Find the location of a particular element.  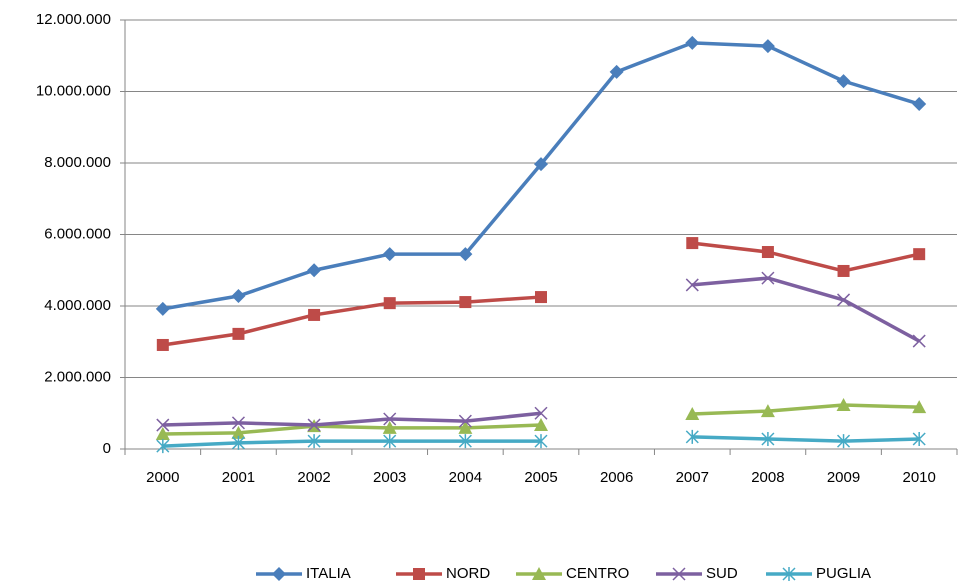

y-tick-label: 12.000.000 is located at coordinates (73, 19).